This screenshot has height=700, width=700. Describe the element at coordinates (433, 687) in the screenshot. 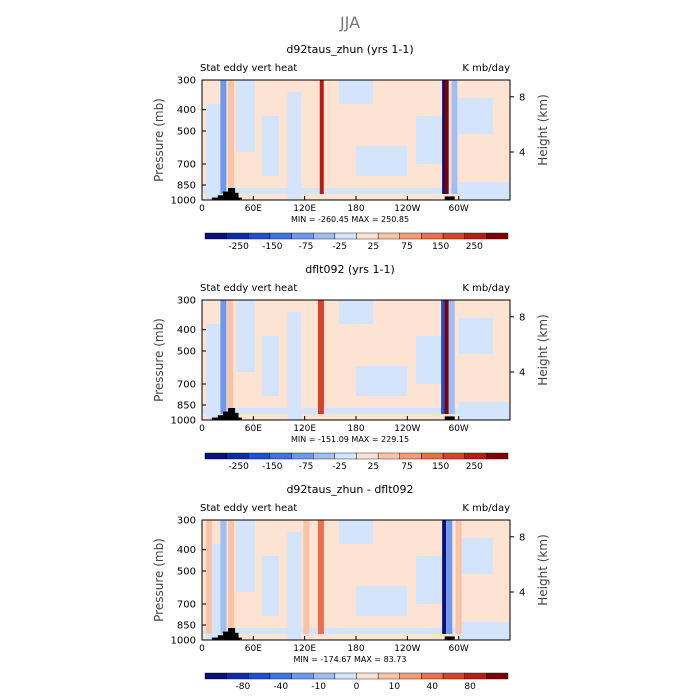

I see `colorbar-label: 40` at that location.